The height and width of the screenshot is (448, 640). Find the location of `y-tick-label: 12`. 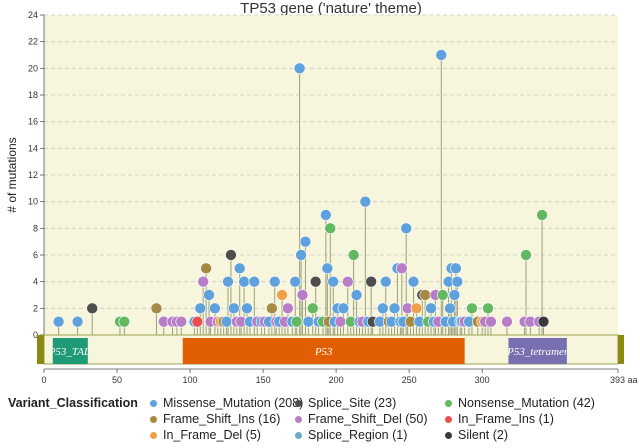

y-tick-label: 12 is located at coordinates (33, 175).